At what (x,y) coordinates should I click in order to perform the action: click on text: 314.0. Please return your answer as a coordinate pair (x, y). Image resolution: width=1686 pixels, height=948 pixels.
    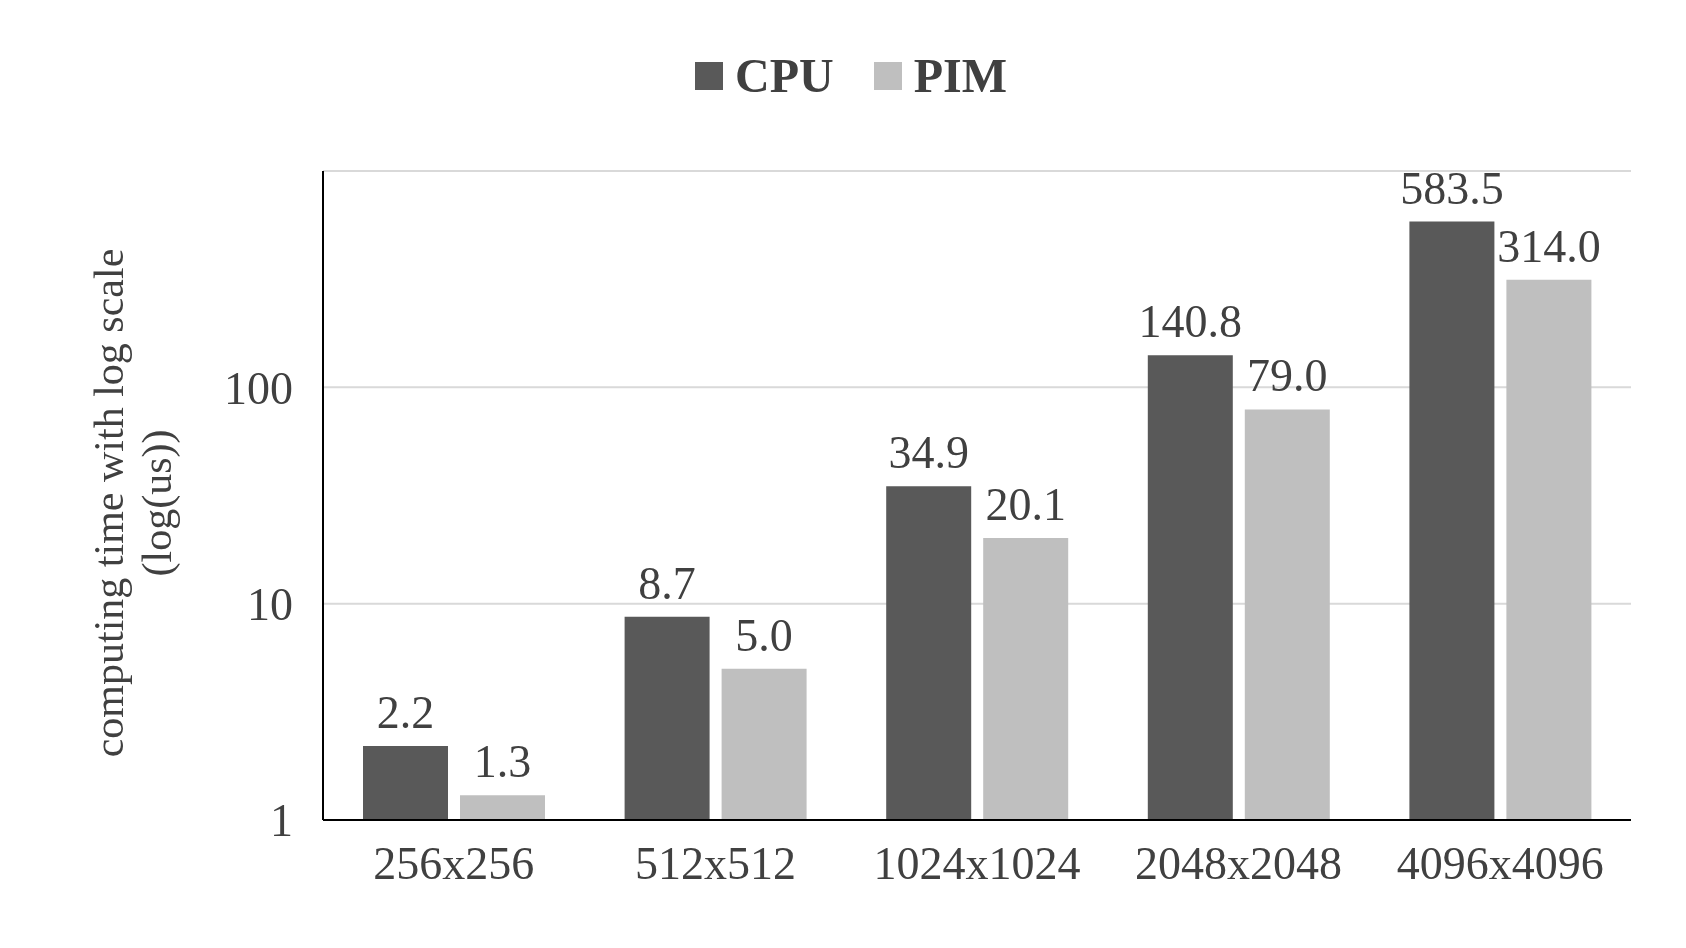
    Looking at the image, I should click on (1549, 246).